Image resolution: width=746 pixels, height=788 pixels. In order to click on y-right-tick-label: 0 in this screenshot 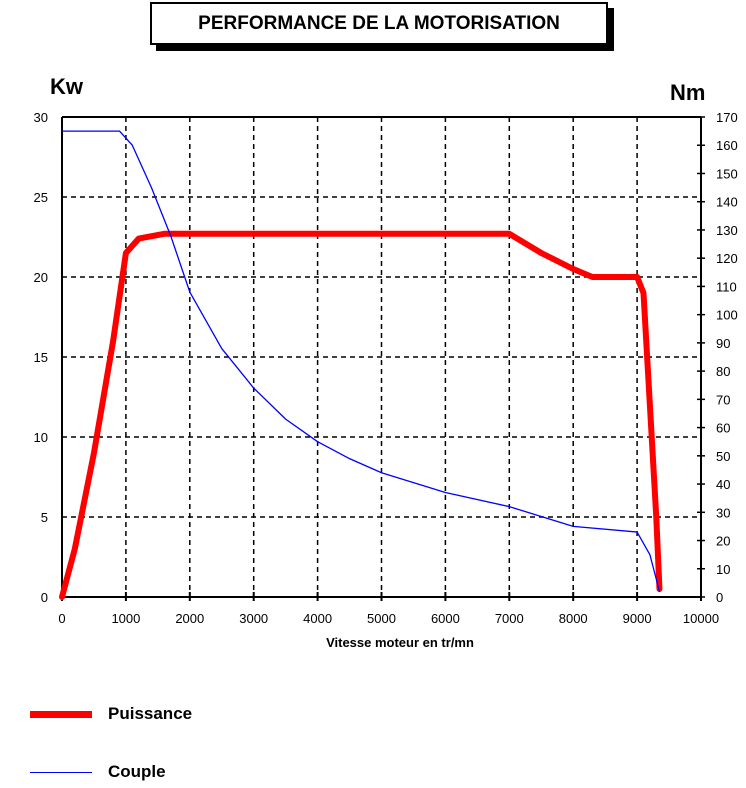, I will do `click(719, 597)`.